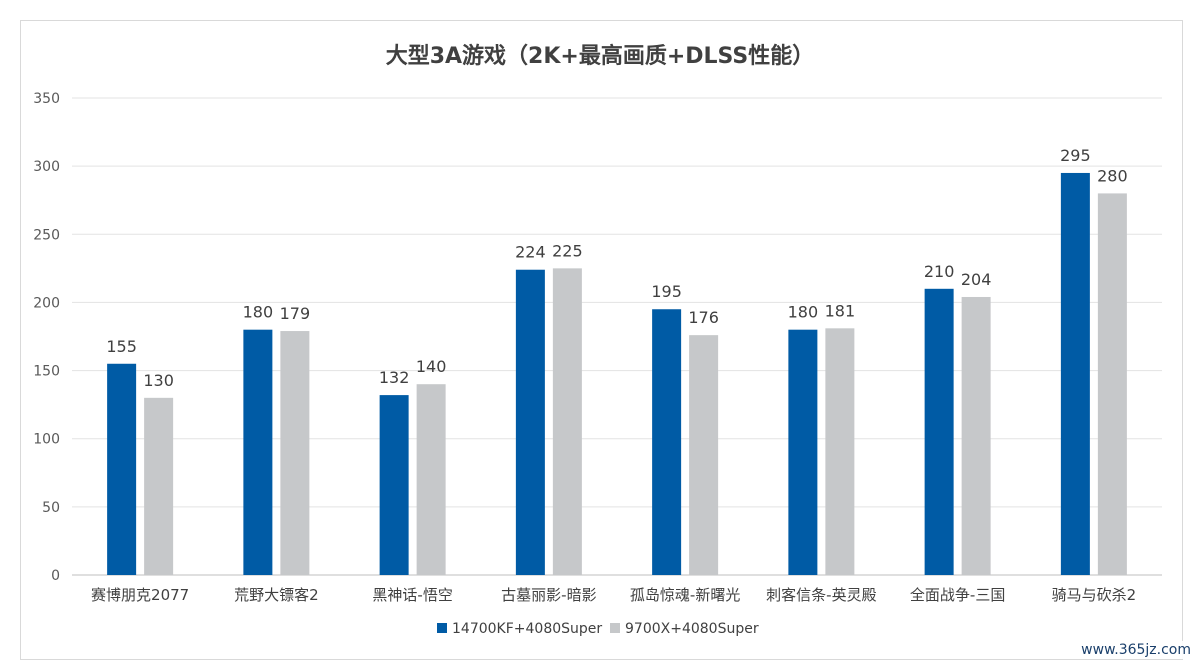  What do you see at coordinates (46, 99) in the screenshot?
I see `y-tick-label: 350` at bounding box center [46, 99].